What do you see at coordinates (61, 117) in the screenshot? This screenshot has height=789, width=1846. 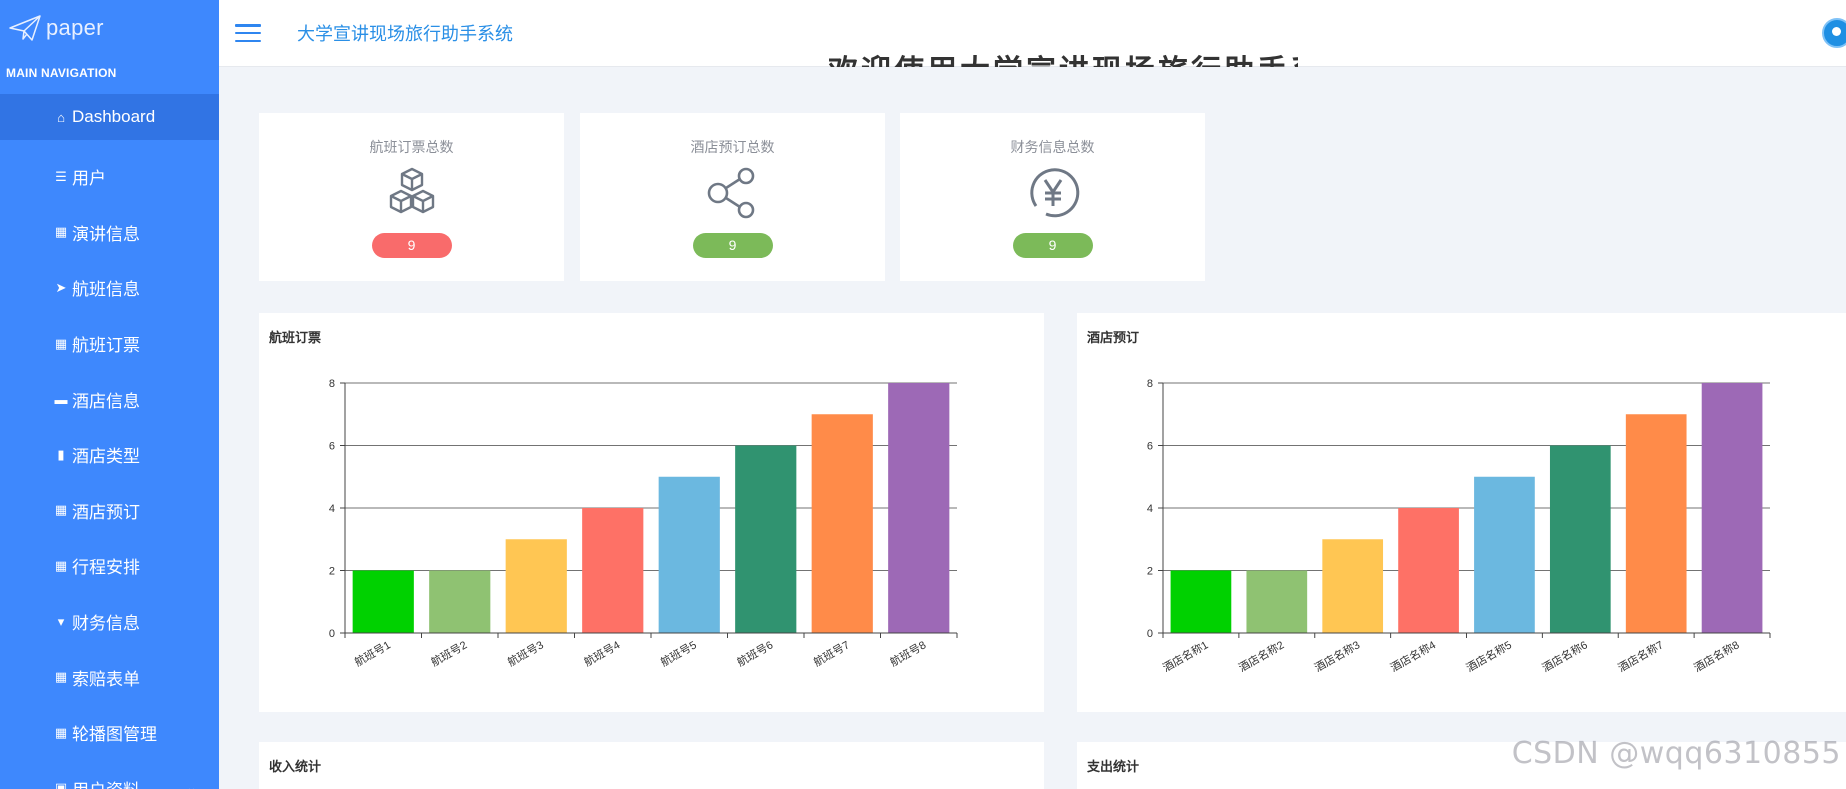 I see `home-icon: ⌂` at bounding box center [61, 117].